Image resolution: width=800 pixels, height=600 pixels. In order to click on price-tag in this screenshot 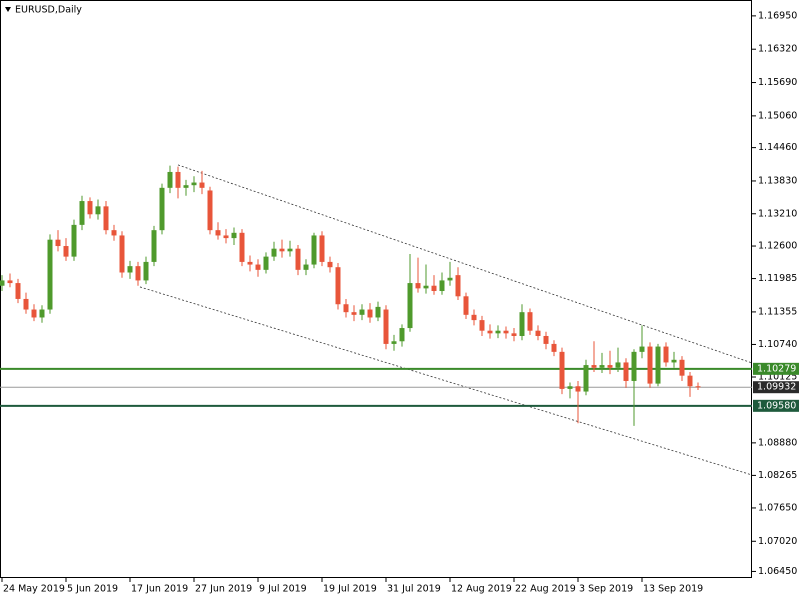, I will do `click(776, 387)`.